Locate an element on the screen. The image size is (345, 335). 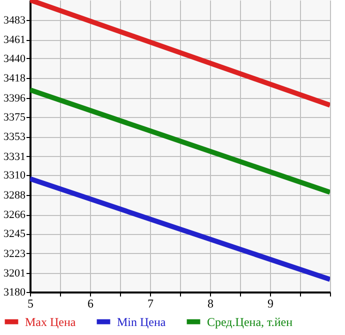
y-tick-label: 3375 is located at coordinates (15, 117).